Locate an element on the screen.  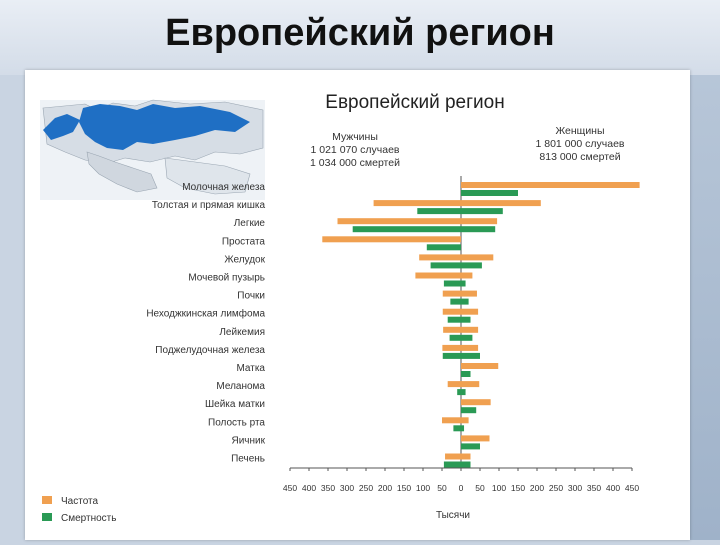
category-label: Поджелудочная железа is located at coordinates (210, 350).